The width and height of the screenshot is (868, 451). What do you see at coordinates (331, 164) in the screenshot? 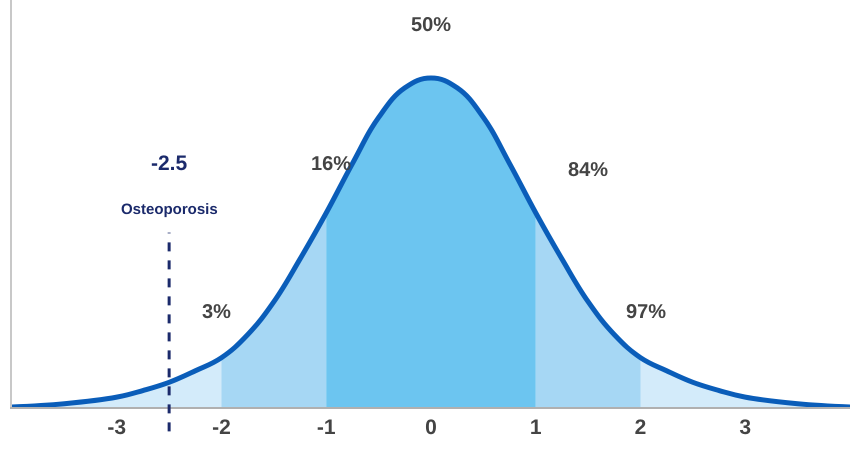
I see `annotation: 16%` at bounding box center [331, 164].